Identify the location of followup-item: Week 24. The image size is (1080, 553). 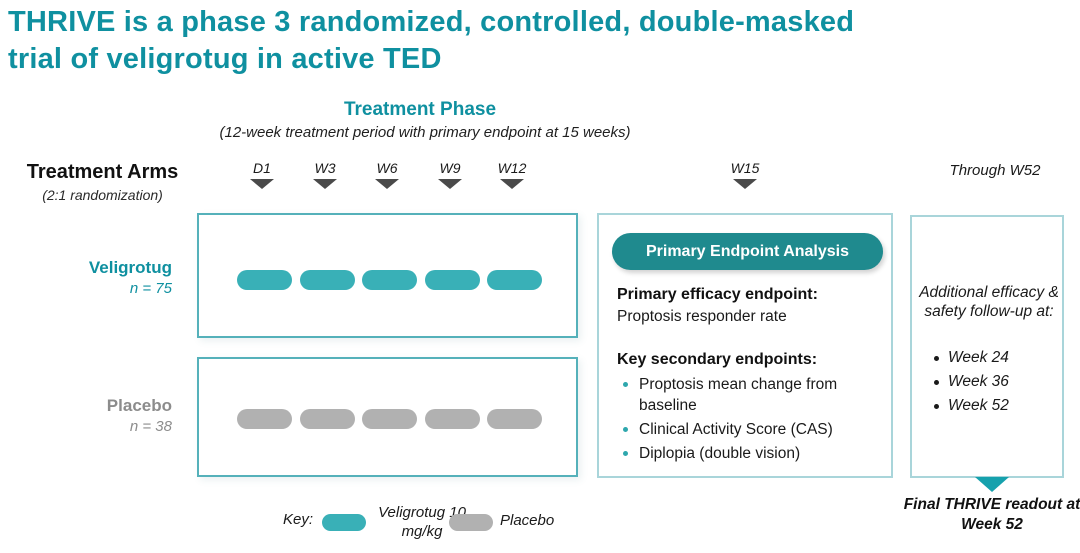
(970, 358).